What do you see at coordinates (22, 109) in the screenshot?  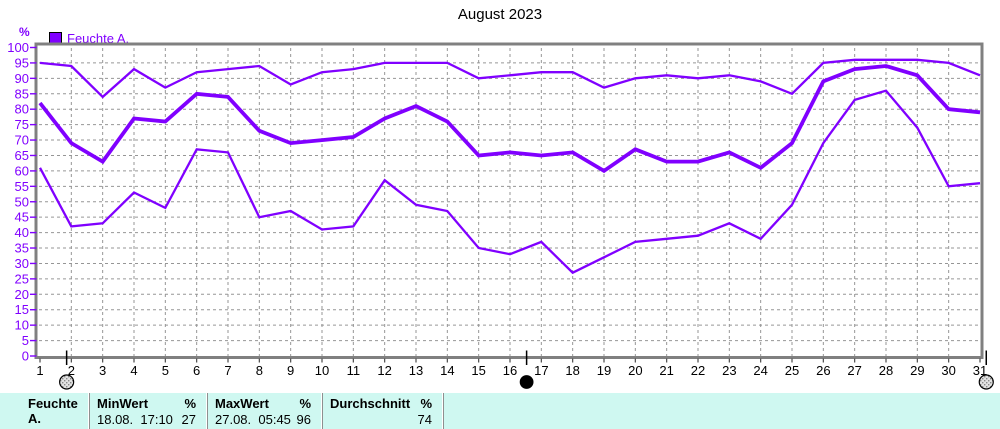 I see `y-tick-label: 80` at bounding box center [22, 109].